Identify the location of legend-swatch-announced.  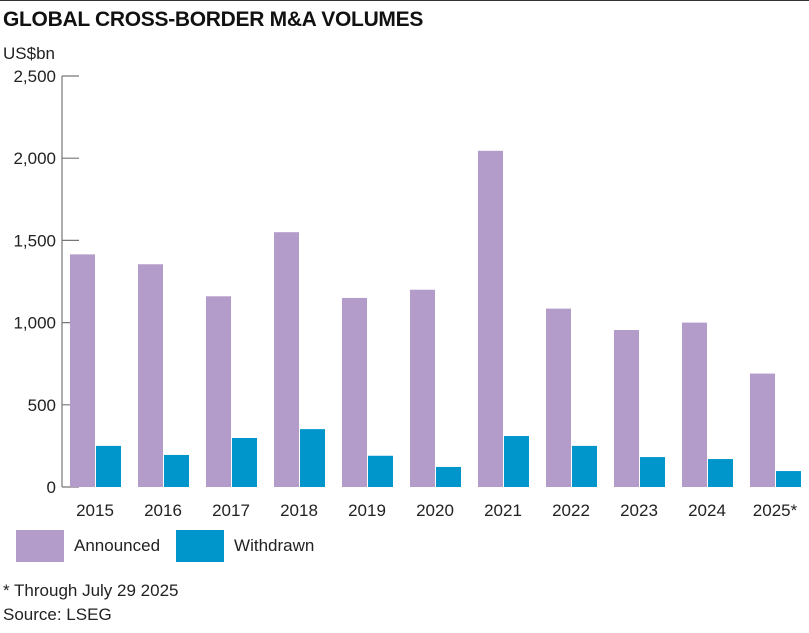
(40, 546).